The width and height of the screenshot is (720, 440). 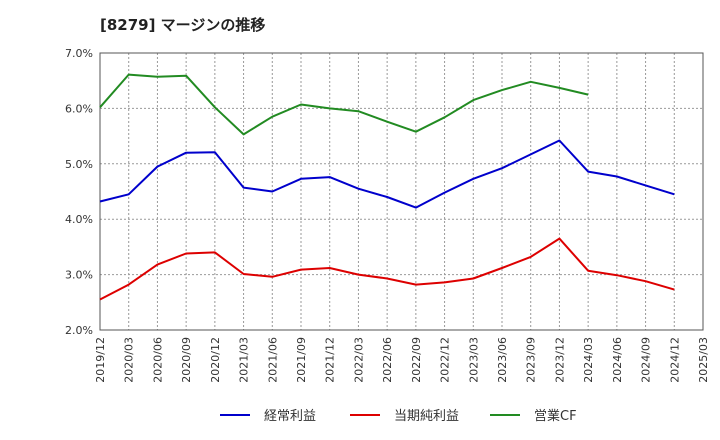 What do you see at coordinates (387, 360) in the screenshot?
I see `x-tick-label: 2022/06` at bounding box center [387, 360].